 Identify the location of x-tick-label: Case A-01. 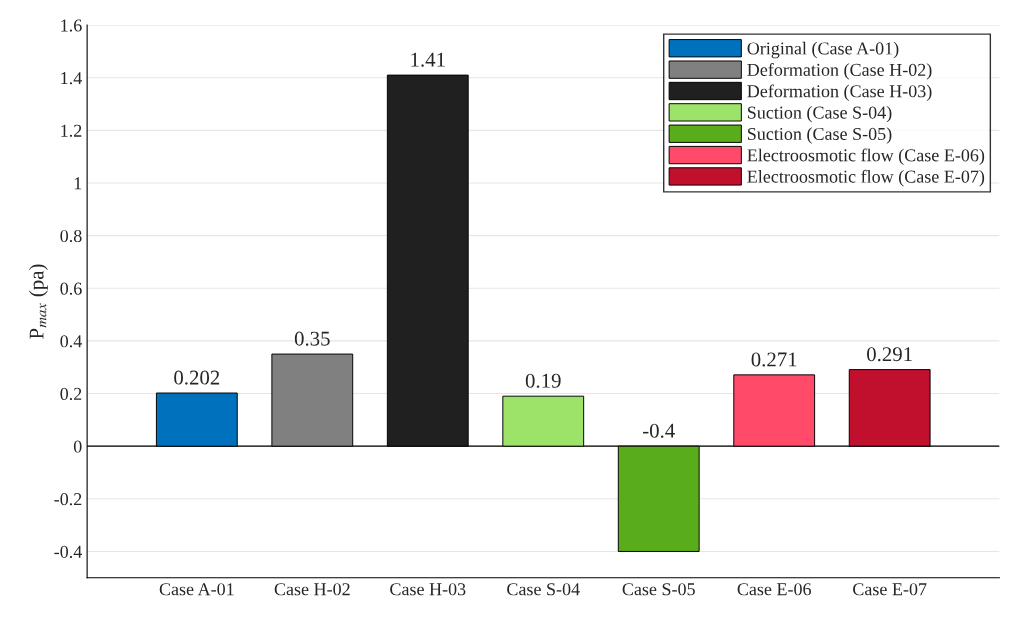
(196, 589).